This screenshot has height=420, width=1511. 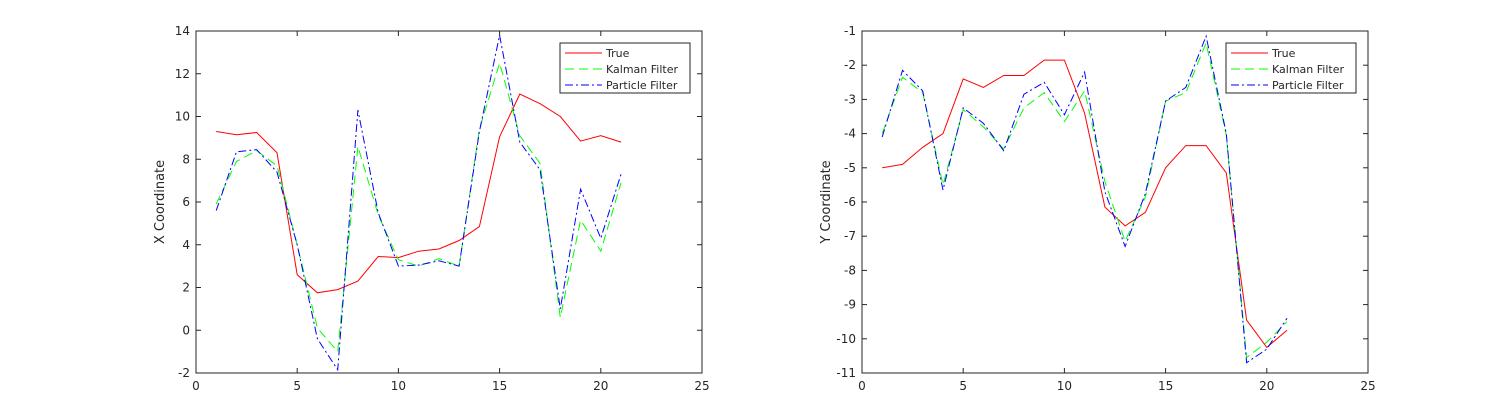 What do you see at coordinates (850, 99) in the screenshot?
I see `y-tick-label: -3` at bounding box center [850, 99].